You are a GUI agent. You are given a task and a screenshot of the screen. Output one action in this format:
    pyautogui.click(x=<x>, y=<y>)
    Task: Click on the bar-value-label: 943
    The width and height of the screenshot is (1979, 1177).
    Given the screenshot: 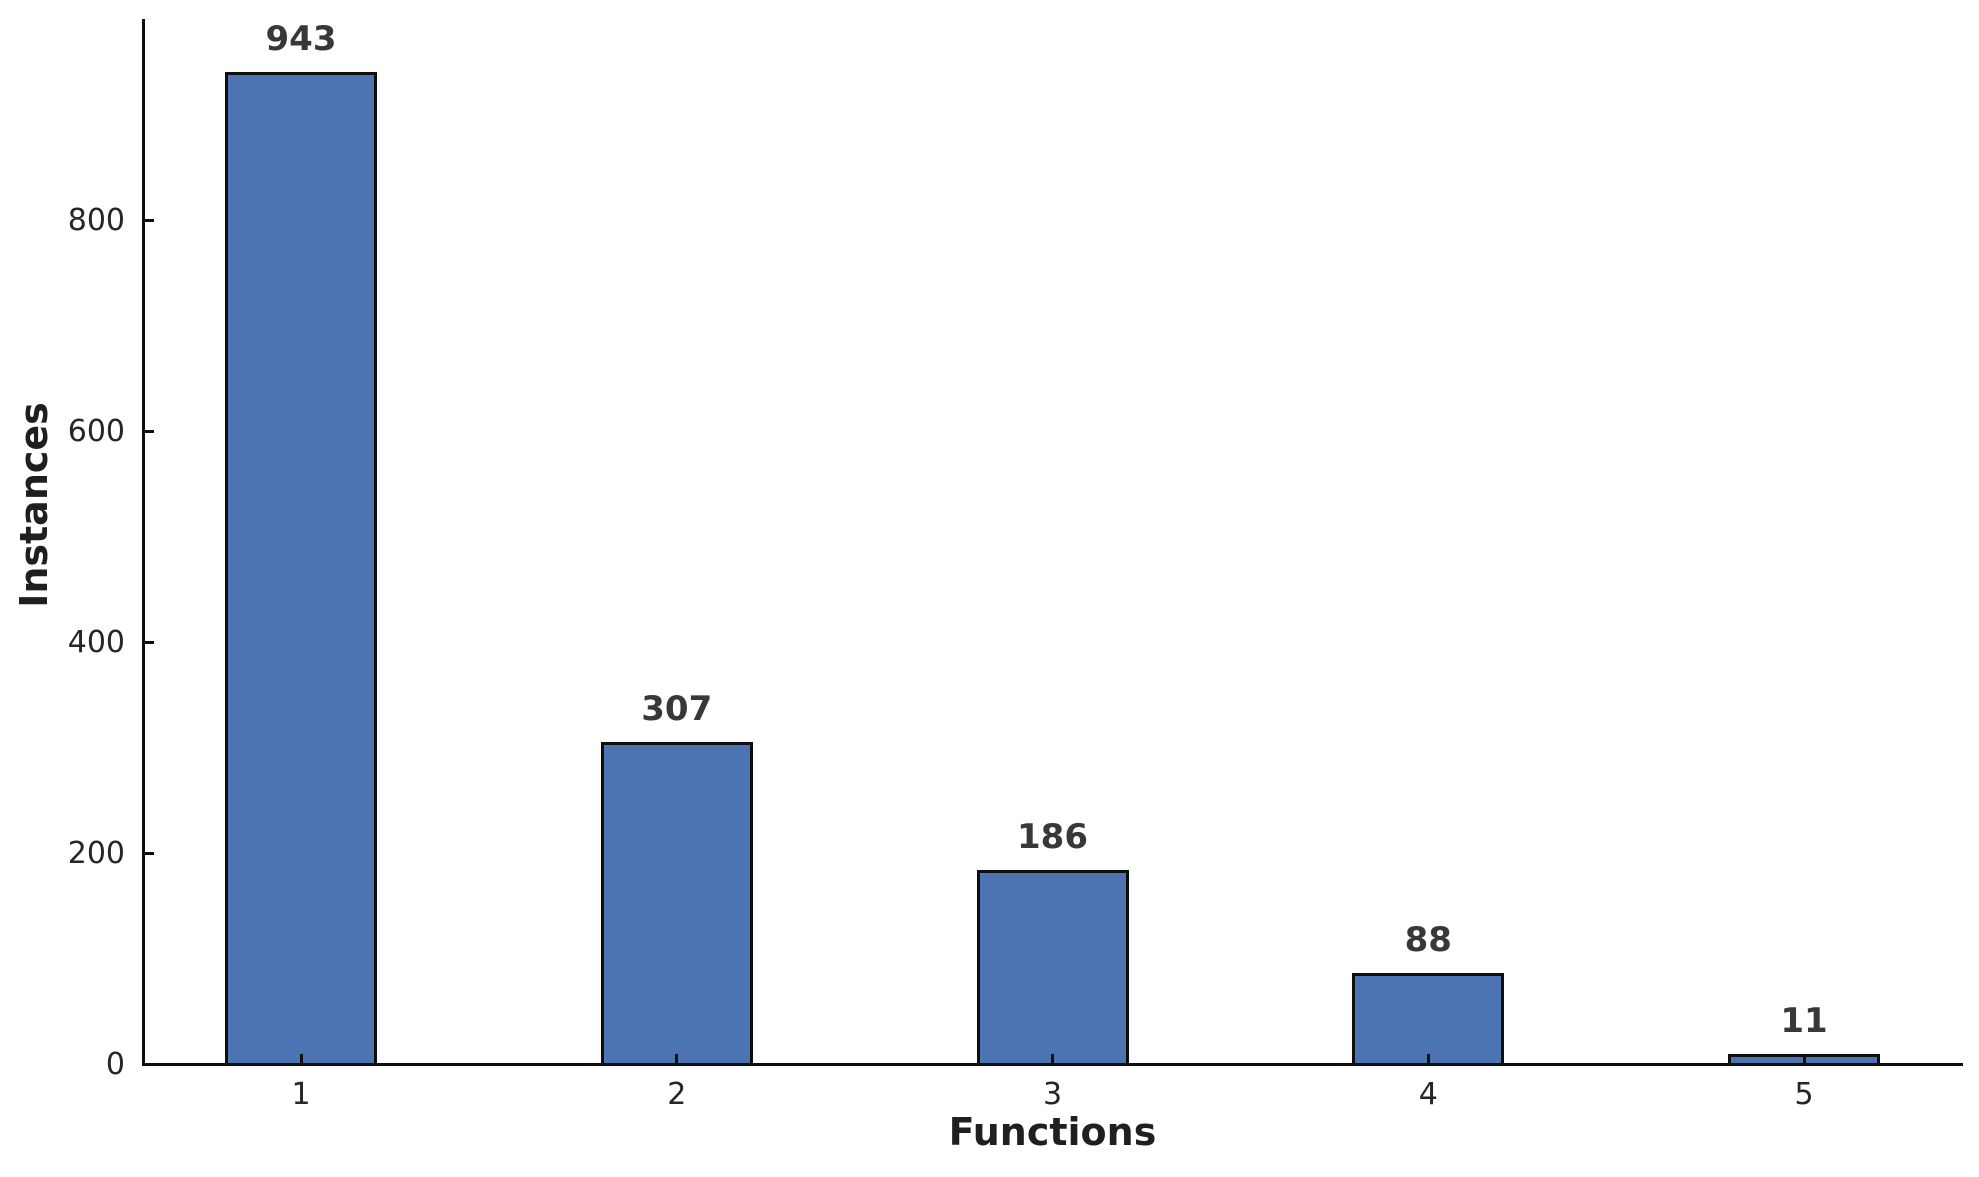 What is the action you would take?
    pyautogui.click(x=301, y=39)
    